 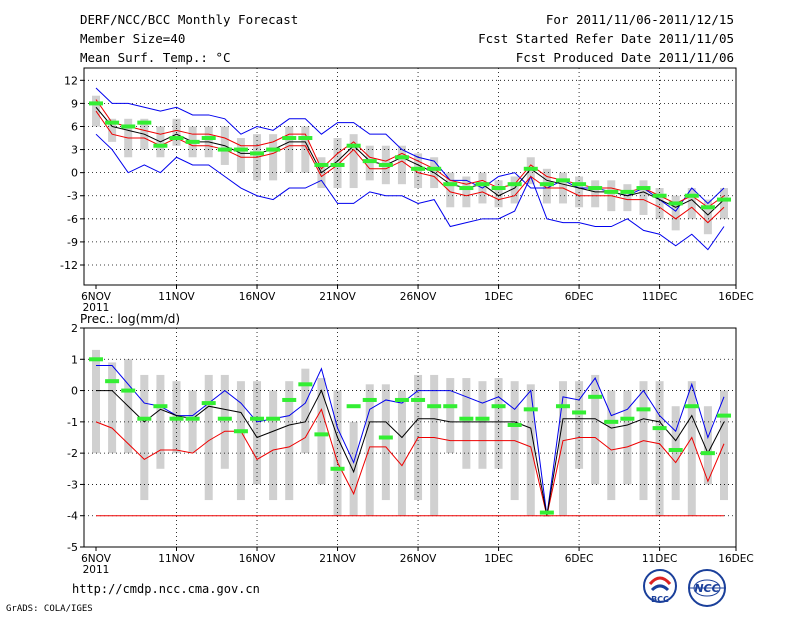 What do you see at coordinates (72, 453) in the screenshot?
I see `y-tick-label: -2` at bounding box center [72, 453].